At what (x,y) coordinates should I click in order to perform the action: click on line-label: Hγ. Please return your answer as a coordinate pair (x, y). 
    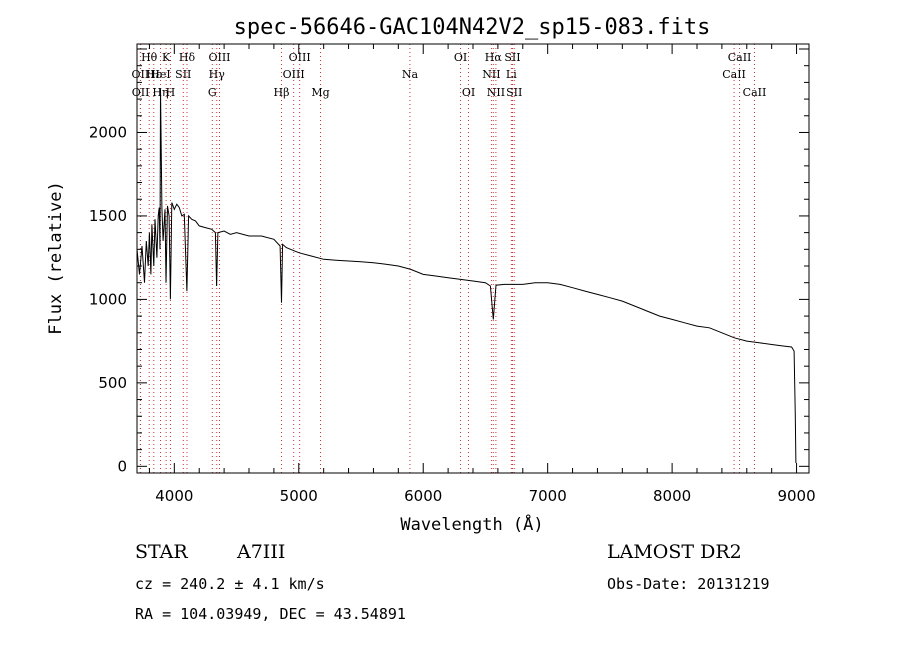
    Looking at the image, I should click on (217, 74).